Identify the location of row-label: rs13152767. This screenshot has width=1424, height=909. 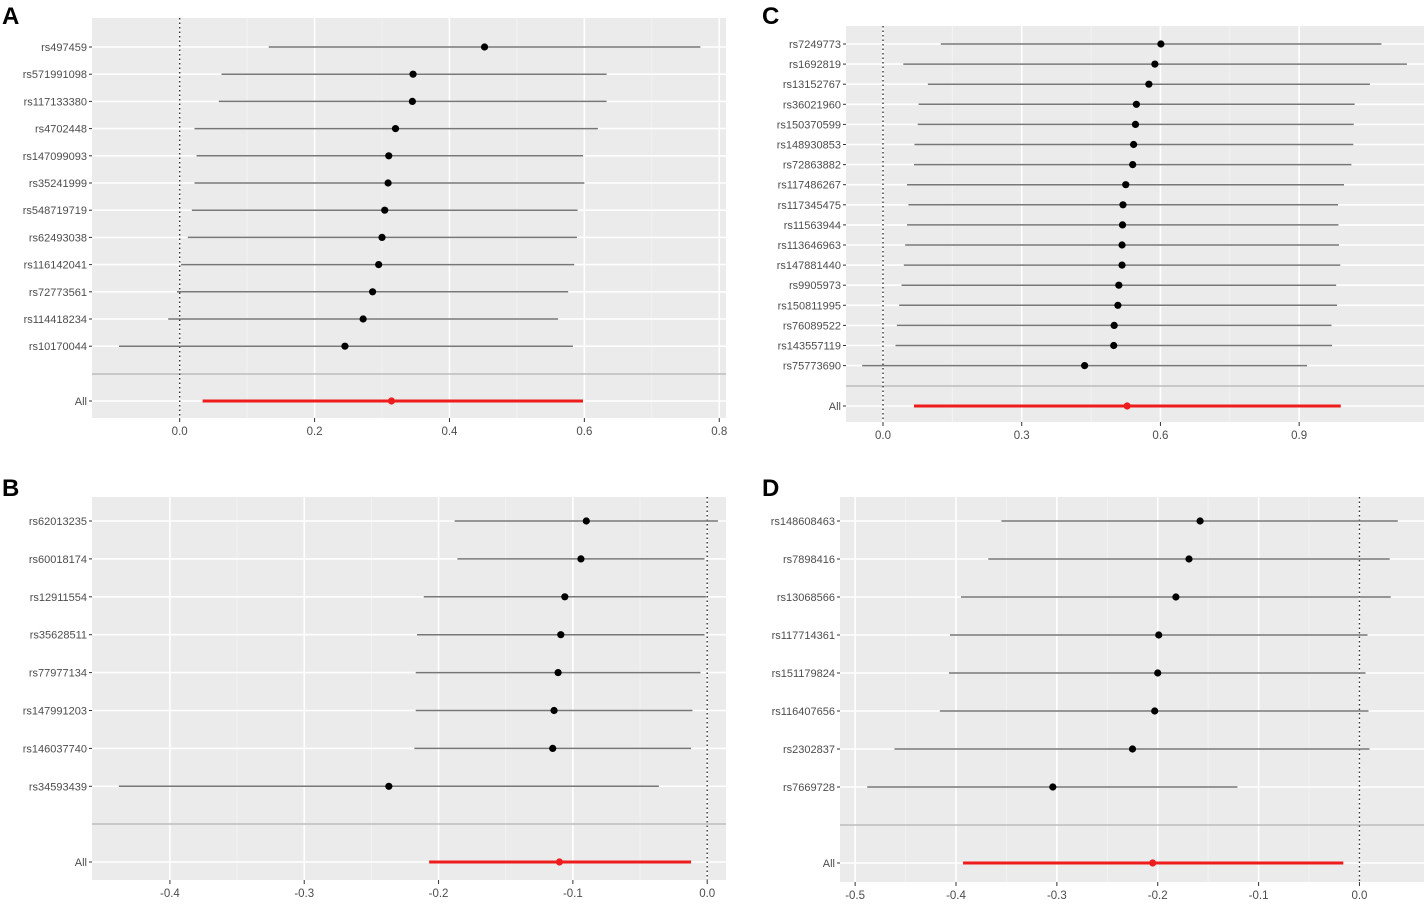
(812, 85).